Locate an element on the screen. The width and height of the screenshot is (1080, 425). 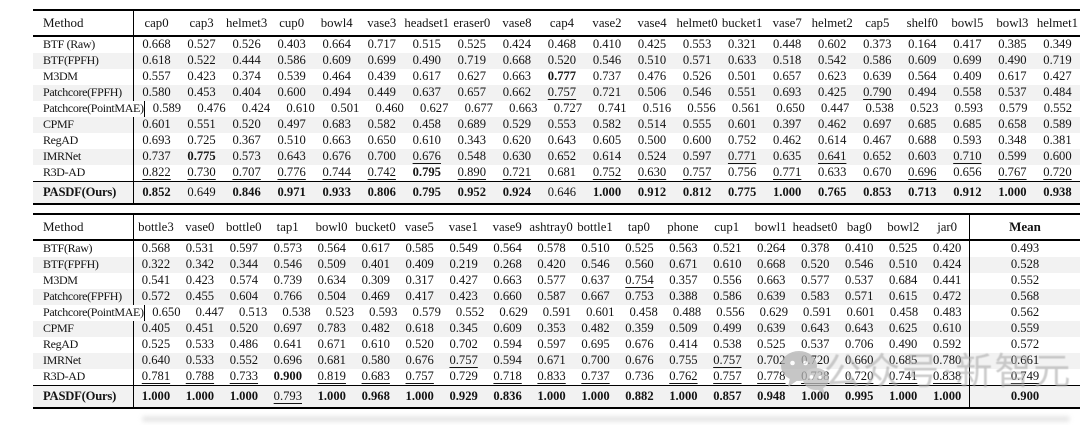
value-cell: 0.455 is located at coordinates (200, 296).